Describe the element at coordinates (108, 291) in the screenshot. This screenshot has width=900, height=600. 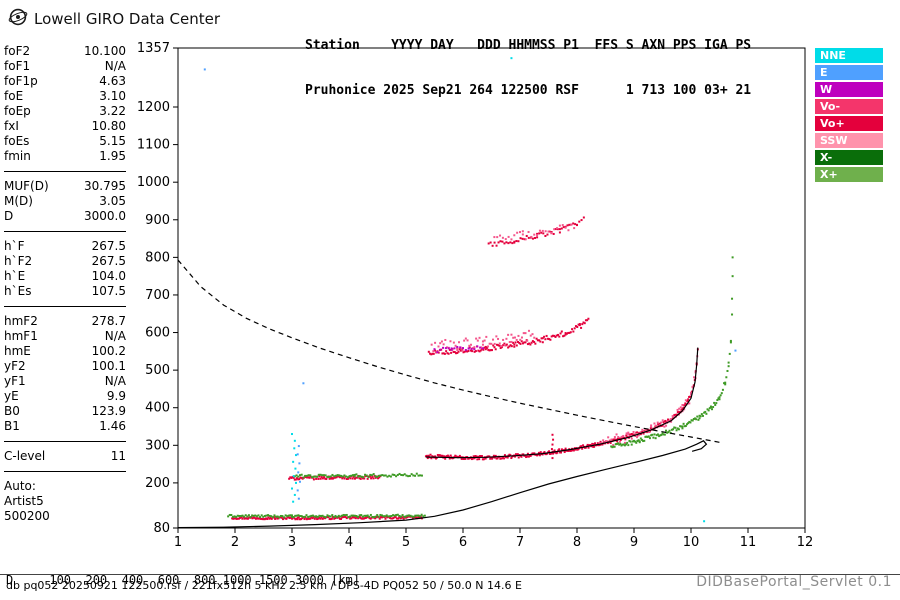
I see `param-value: 107.5` at that location.